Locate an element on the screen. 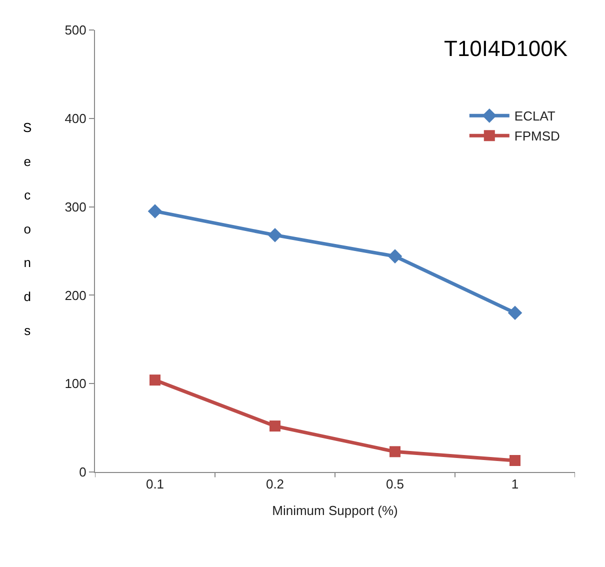 The image size is (605, 567). x-tick-label: 0.1 is located at coordinates (155, 484).